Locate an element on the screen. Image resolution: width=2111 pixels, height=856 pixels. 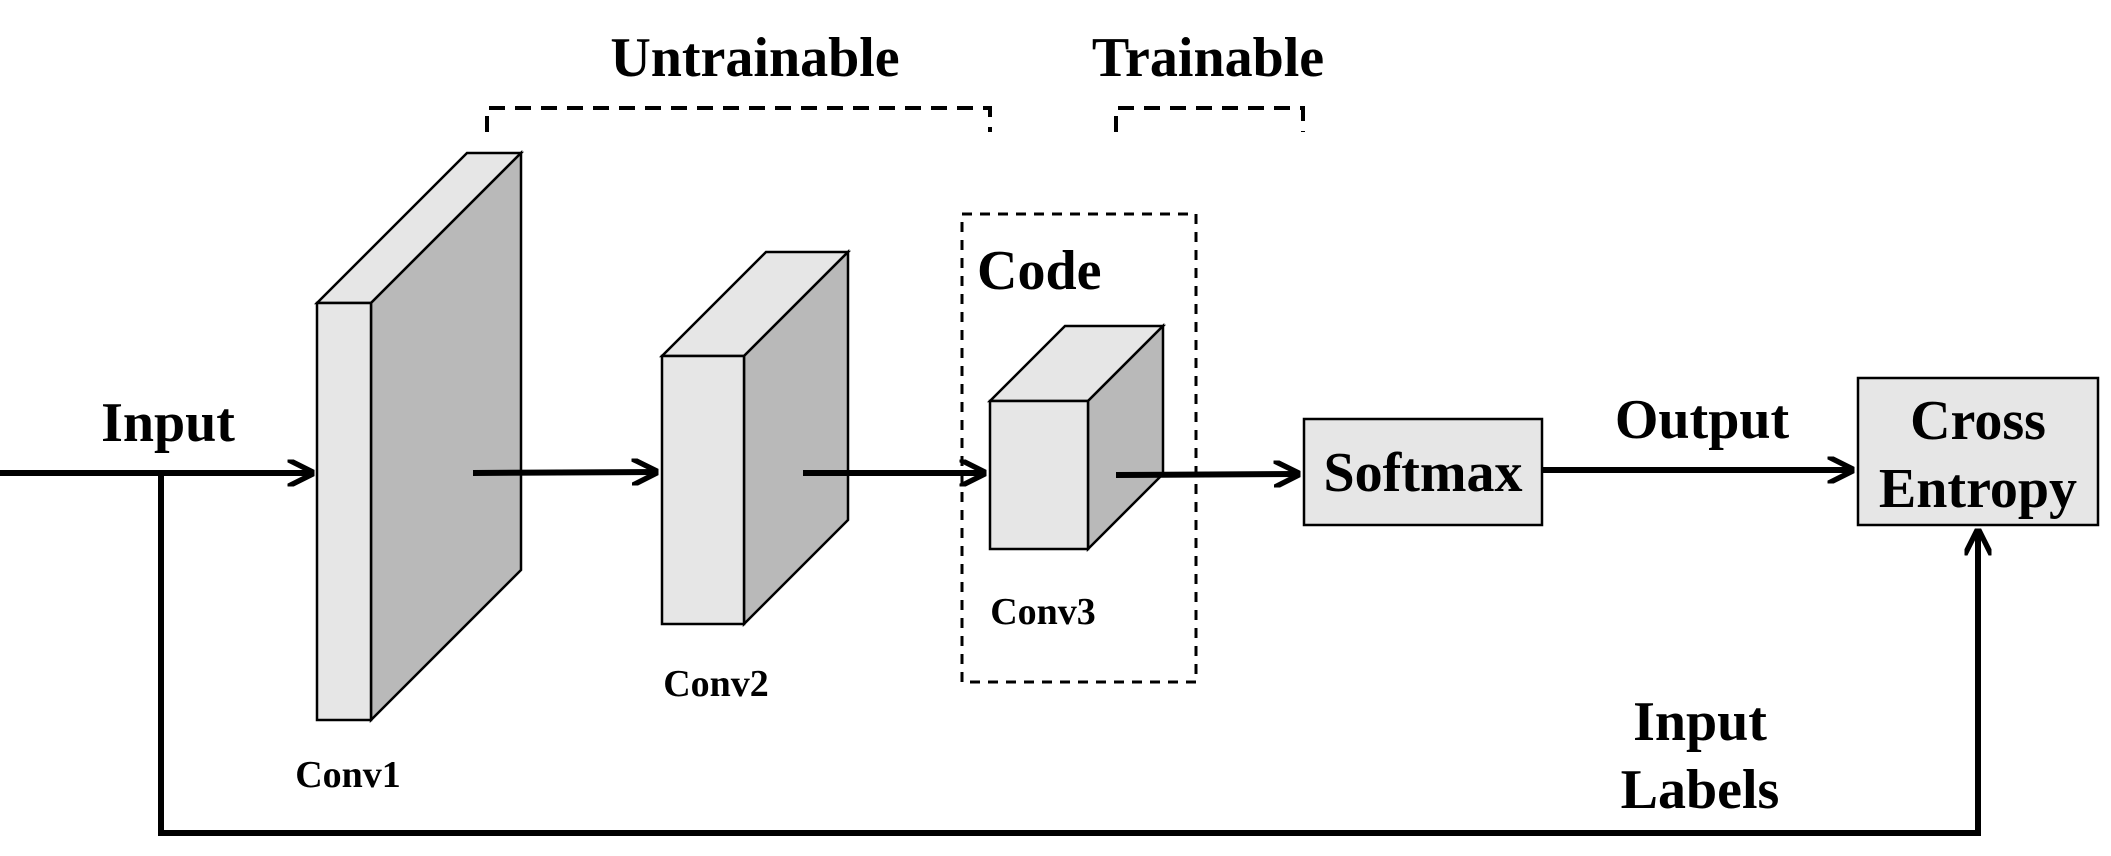
code-region is located at coordinates (1079, 448).